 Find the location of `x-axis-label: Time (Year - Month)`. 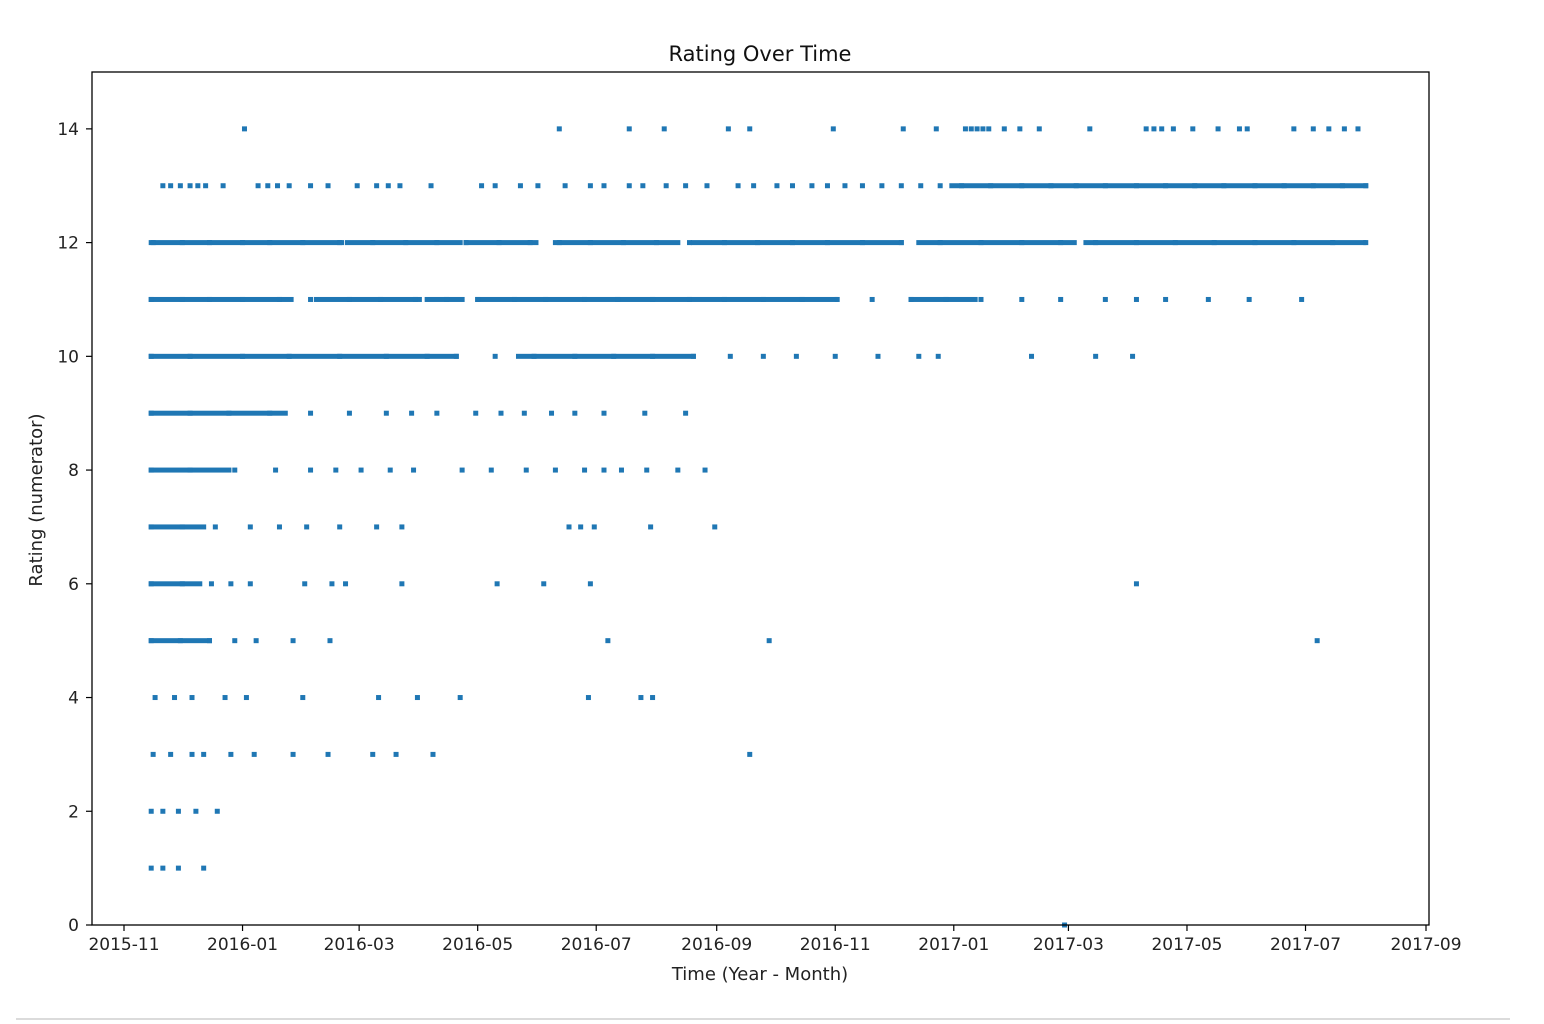

x-axis-label: Time (Year - Month) is located at coordinates (759, 974).